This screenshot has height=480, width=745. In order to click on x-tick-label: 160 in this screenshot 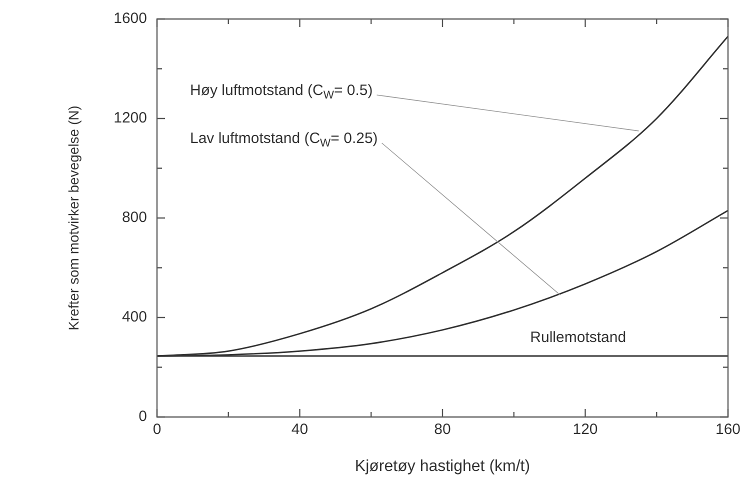, I will do `click(728, 429)`.